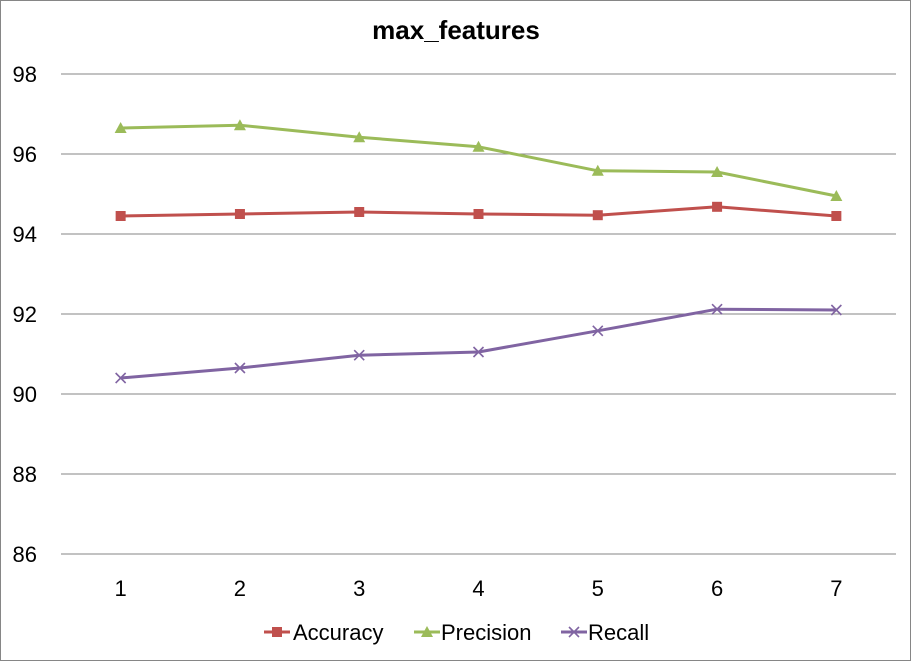  What do you see at coordinates (25, 394) in the screenshot?
I see `y-tick-label: 90` at bounding box center [25, 394].